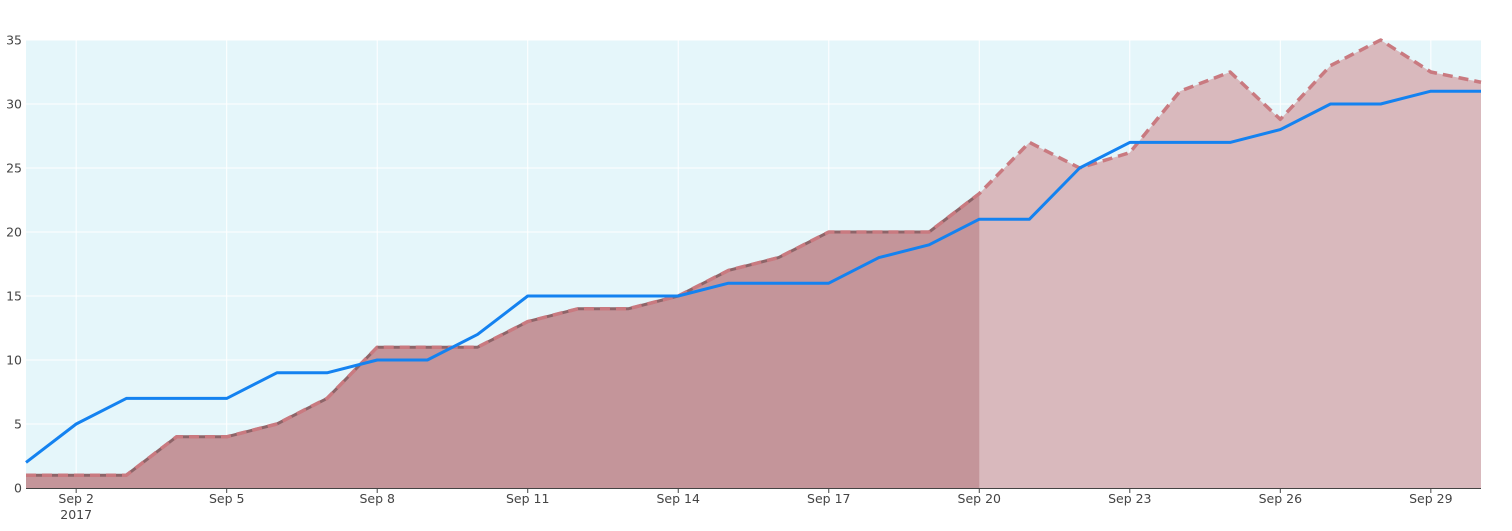 Image resolution: width=1512 pixels, height=531 pixels. Describe the element at coordinates (1280, 498) in the screenshot. I see `x-tick-label: Sep 26` at that location.